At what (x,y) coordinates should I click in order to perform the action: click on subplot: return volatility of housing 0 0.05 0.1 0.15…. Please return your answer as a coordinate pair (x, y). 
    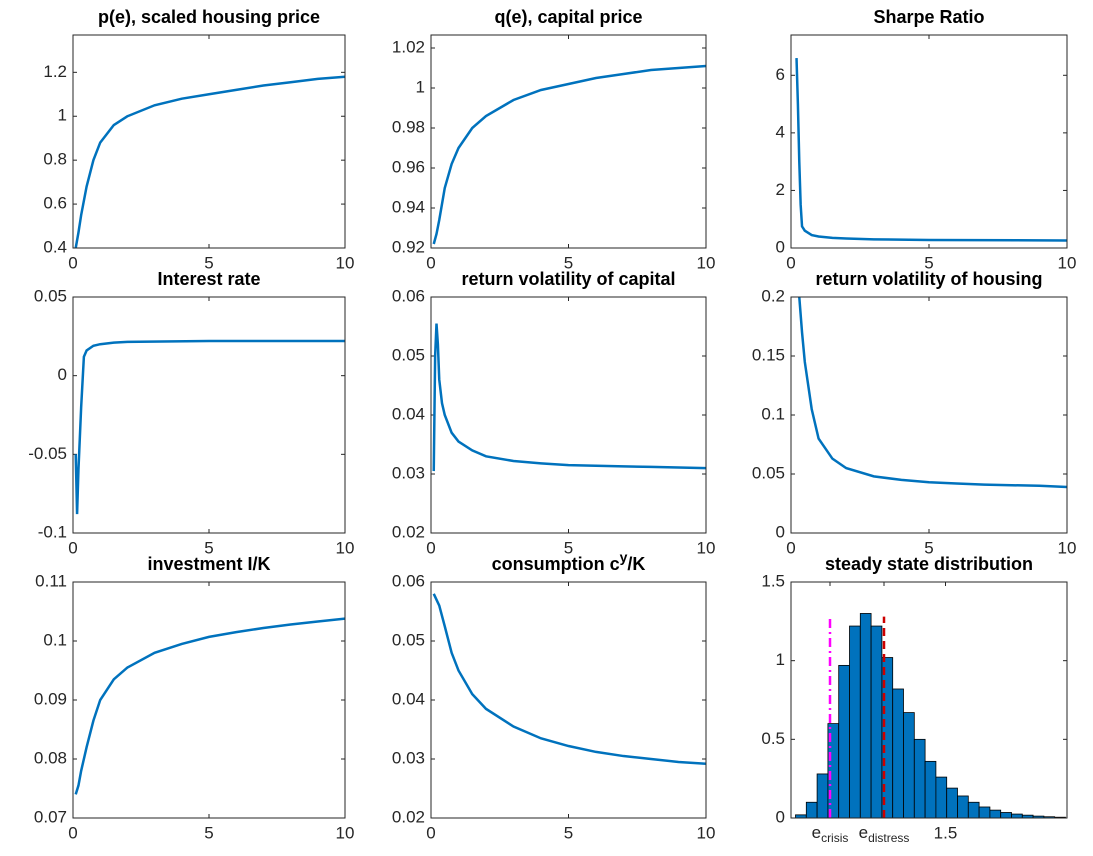
    Looking at the image, I should click on (914, 413).